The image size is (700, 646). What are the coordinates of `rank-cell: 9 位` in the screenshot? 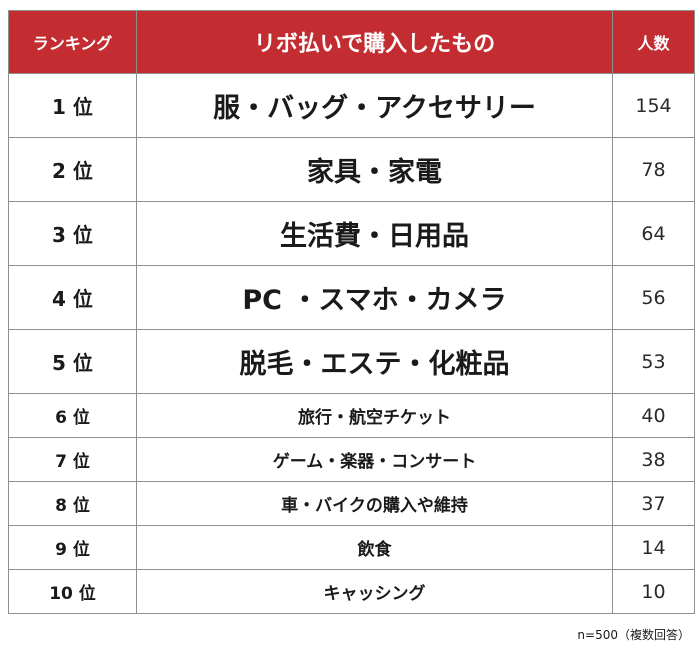 It's located at (72, 547).